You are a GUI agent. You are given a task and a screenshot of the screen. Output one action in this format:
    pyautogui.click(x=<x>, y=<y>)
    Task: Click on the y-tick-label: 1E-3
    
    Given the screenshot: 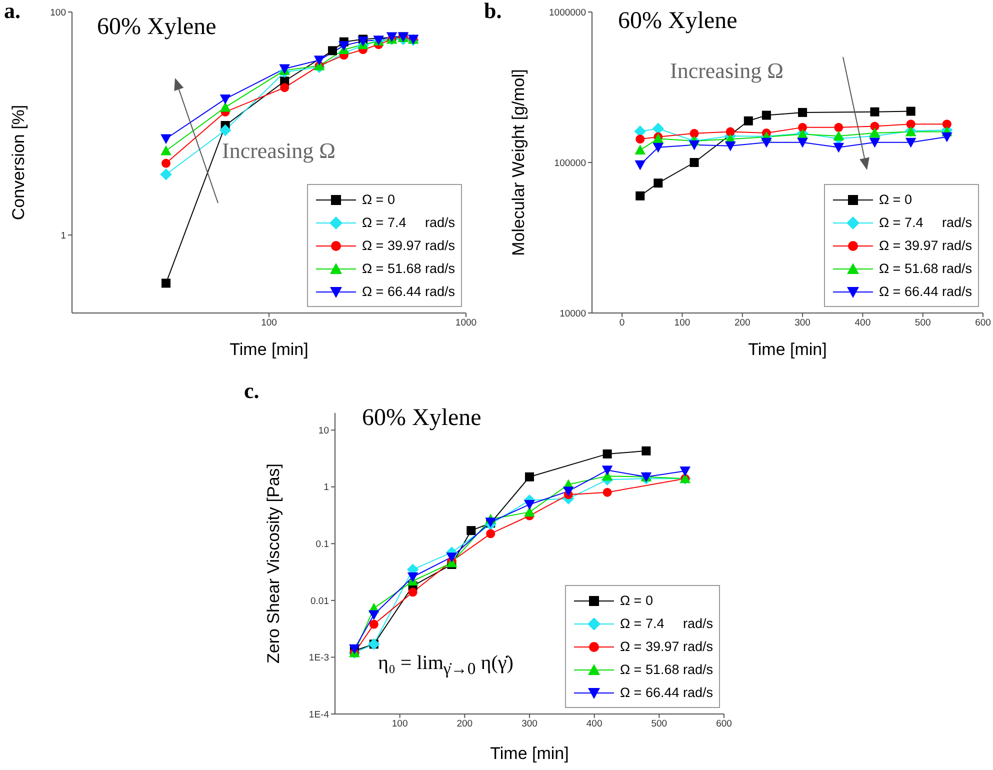 What is the action you would take?
    pyautogui.click(x=318, y=658)
    